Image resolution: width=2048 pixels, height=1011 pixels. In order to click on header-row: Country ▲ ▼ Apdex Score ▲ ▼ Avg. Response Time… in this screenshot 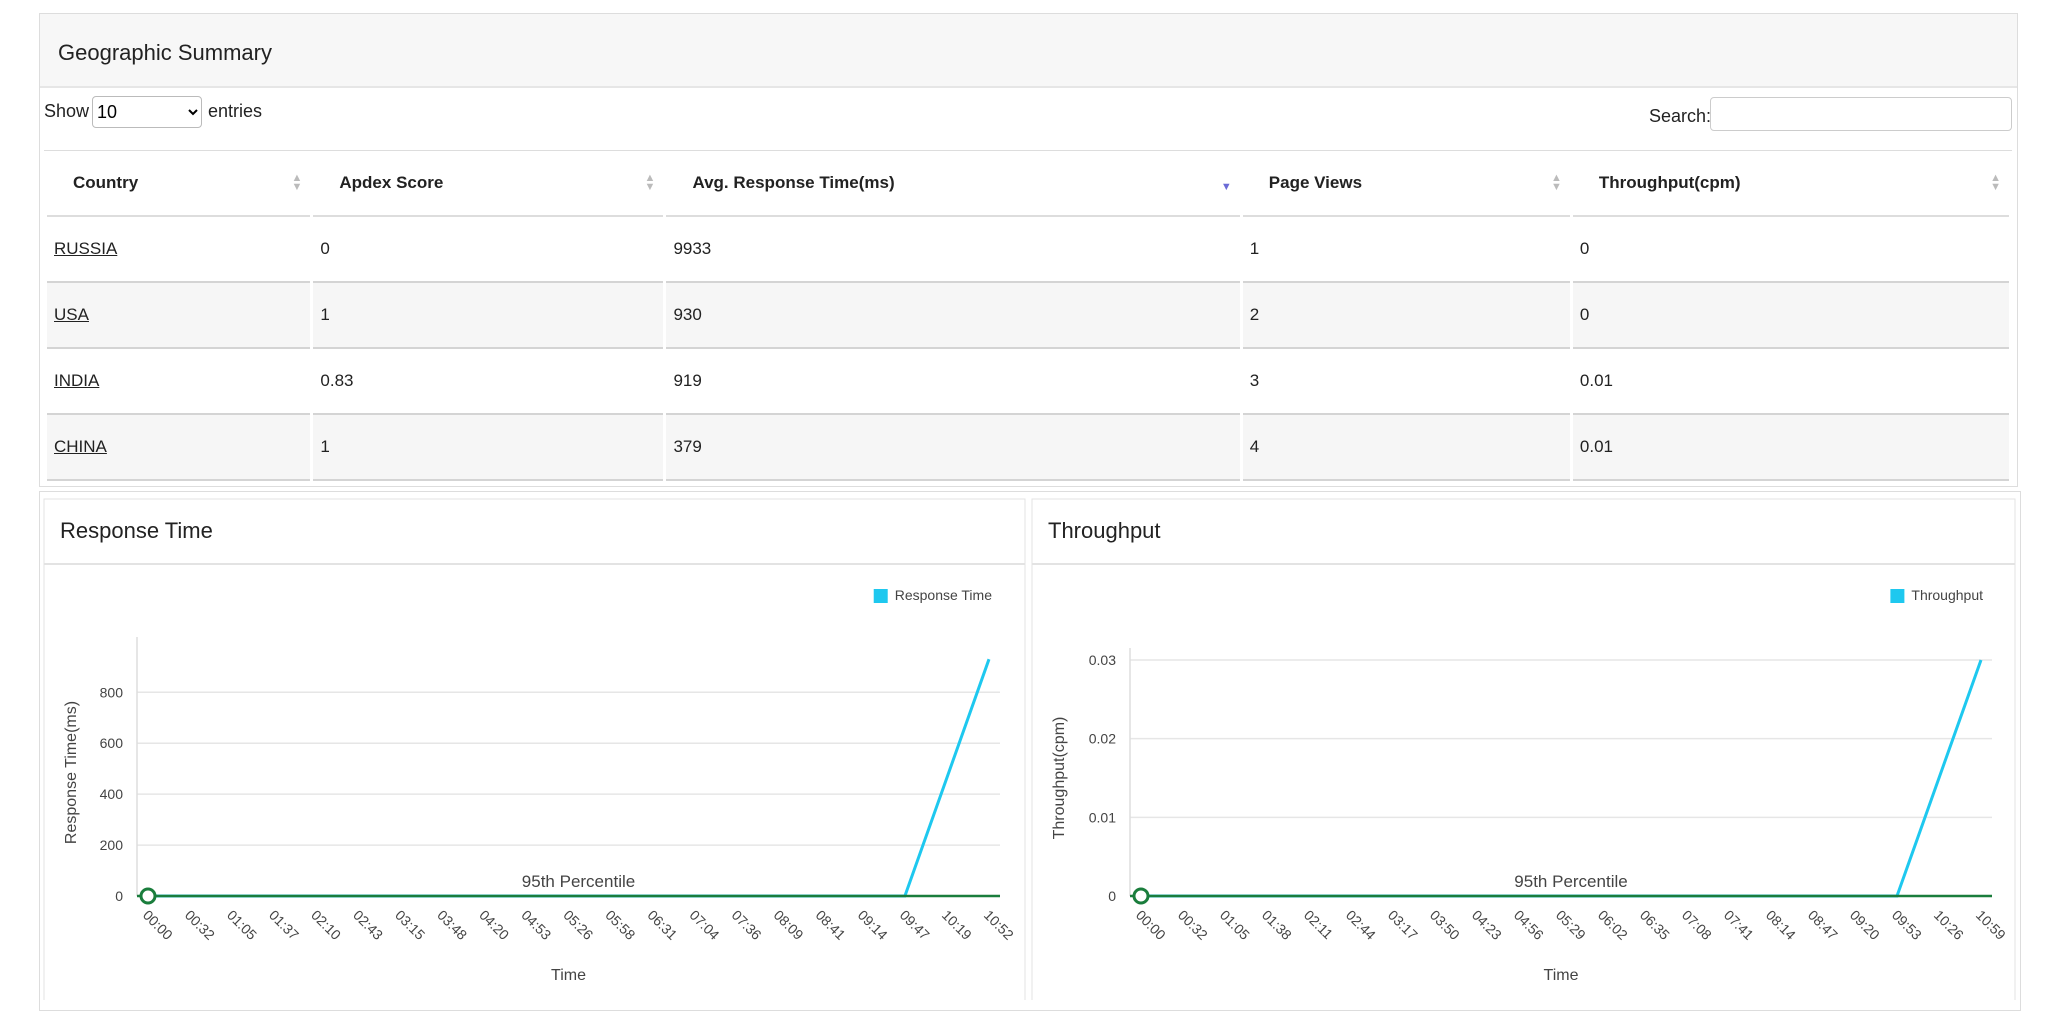, I will do `click(1028, 184)`.